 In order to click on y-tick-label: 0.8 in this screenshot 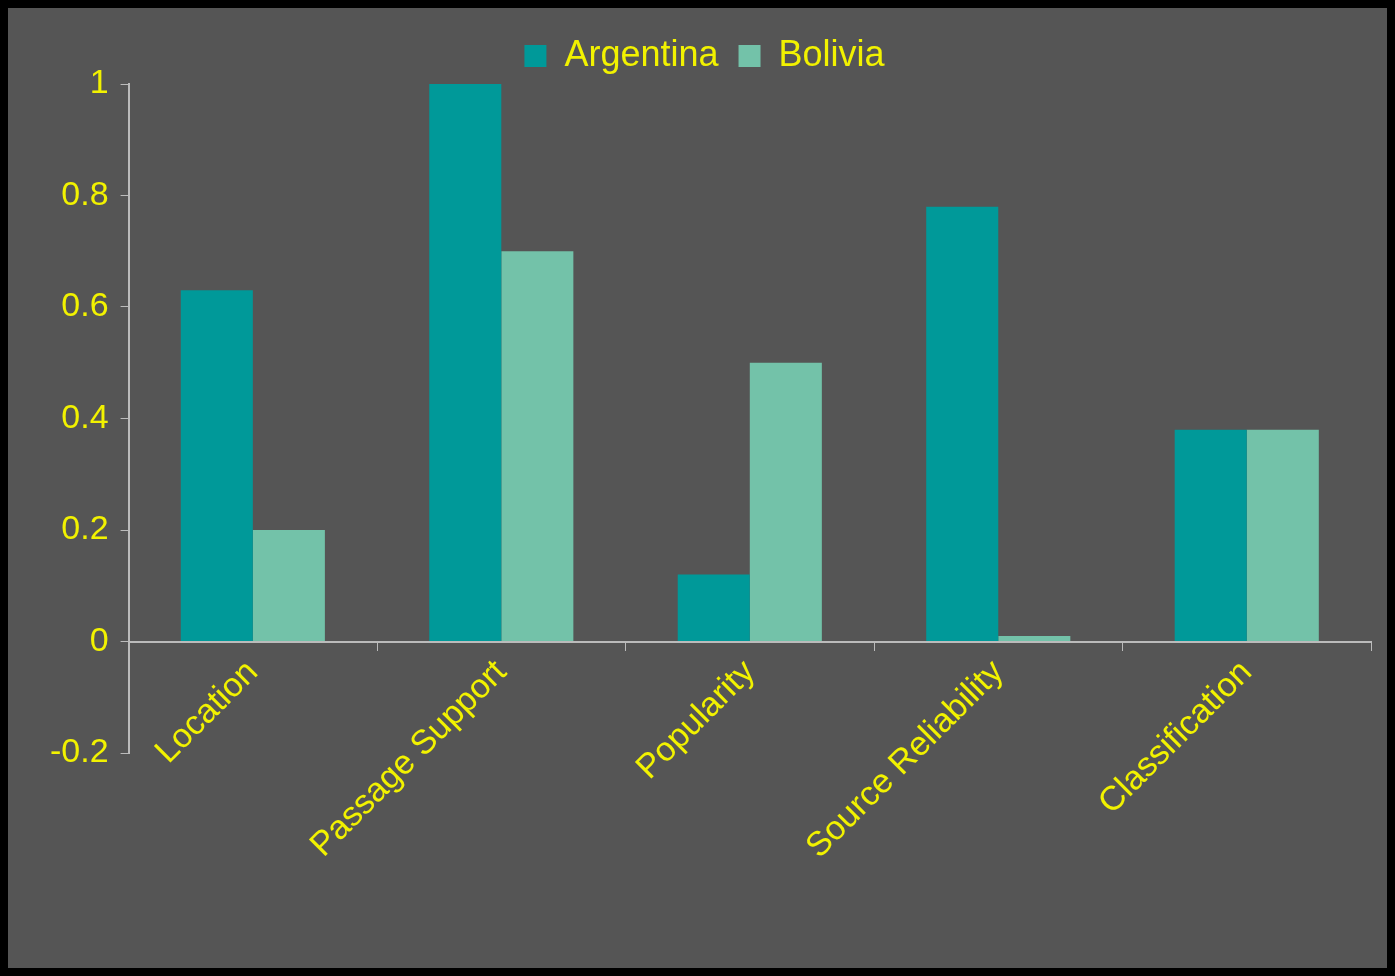, I will do `click(85, 192)`.